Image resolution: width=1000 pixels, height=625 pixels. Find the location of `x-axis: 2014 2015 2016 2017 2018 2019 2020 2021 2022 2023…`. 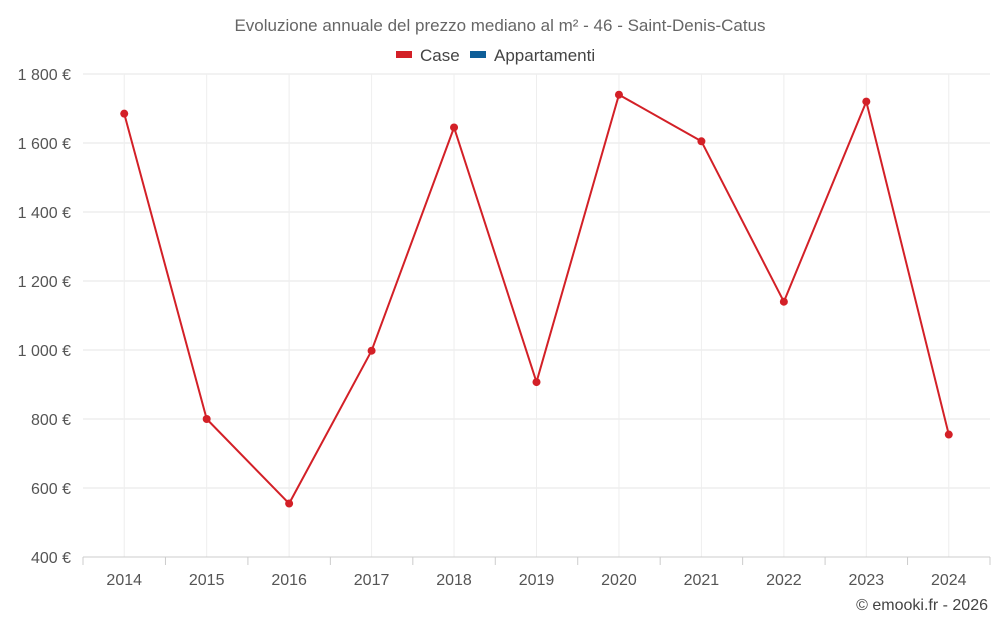

x-axis: 2014 2015 2016 2017 2018 2019 2020 2021 2022 2023… is located at coordinates (536, 572).